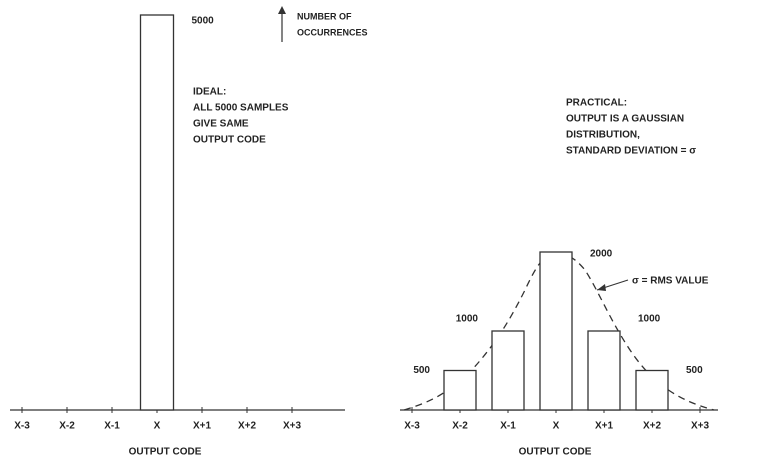 This screenshot has width=757, height=461. What do you see at coordinates (221, 124) in the screenshot?
I see `annotation: GIVE SAME` at bounding box center [221, 124].